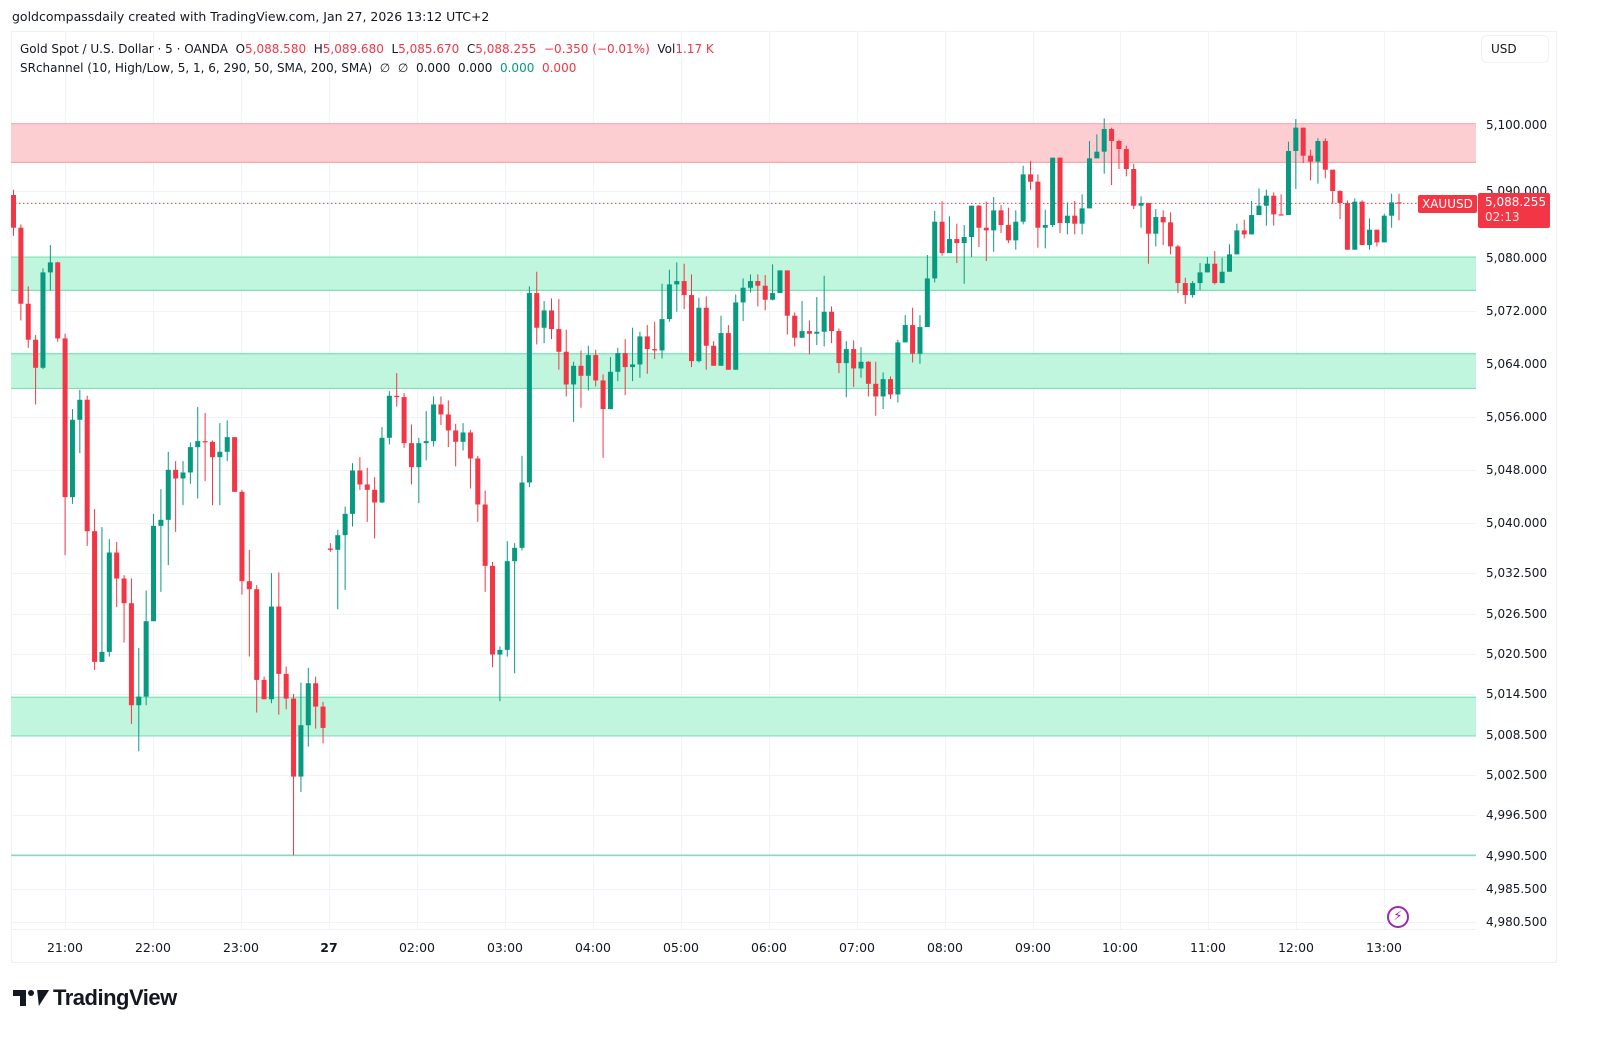 The image size is (1600, 1052). What do you see at coordinates (31, 998) in the screenshot?
I see `tradingview-logo-icon` at bounding box center [31, 998].